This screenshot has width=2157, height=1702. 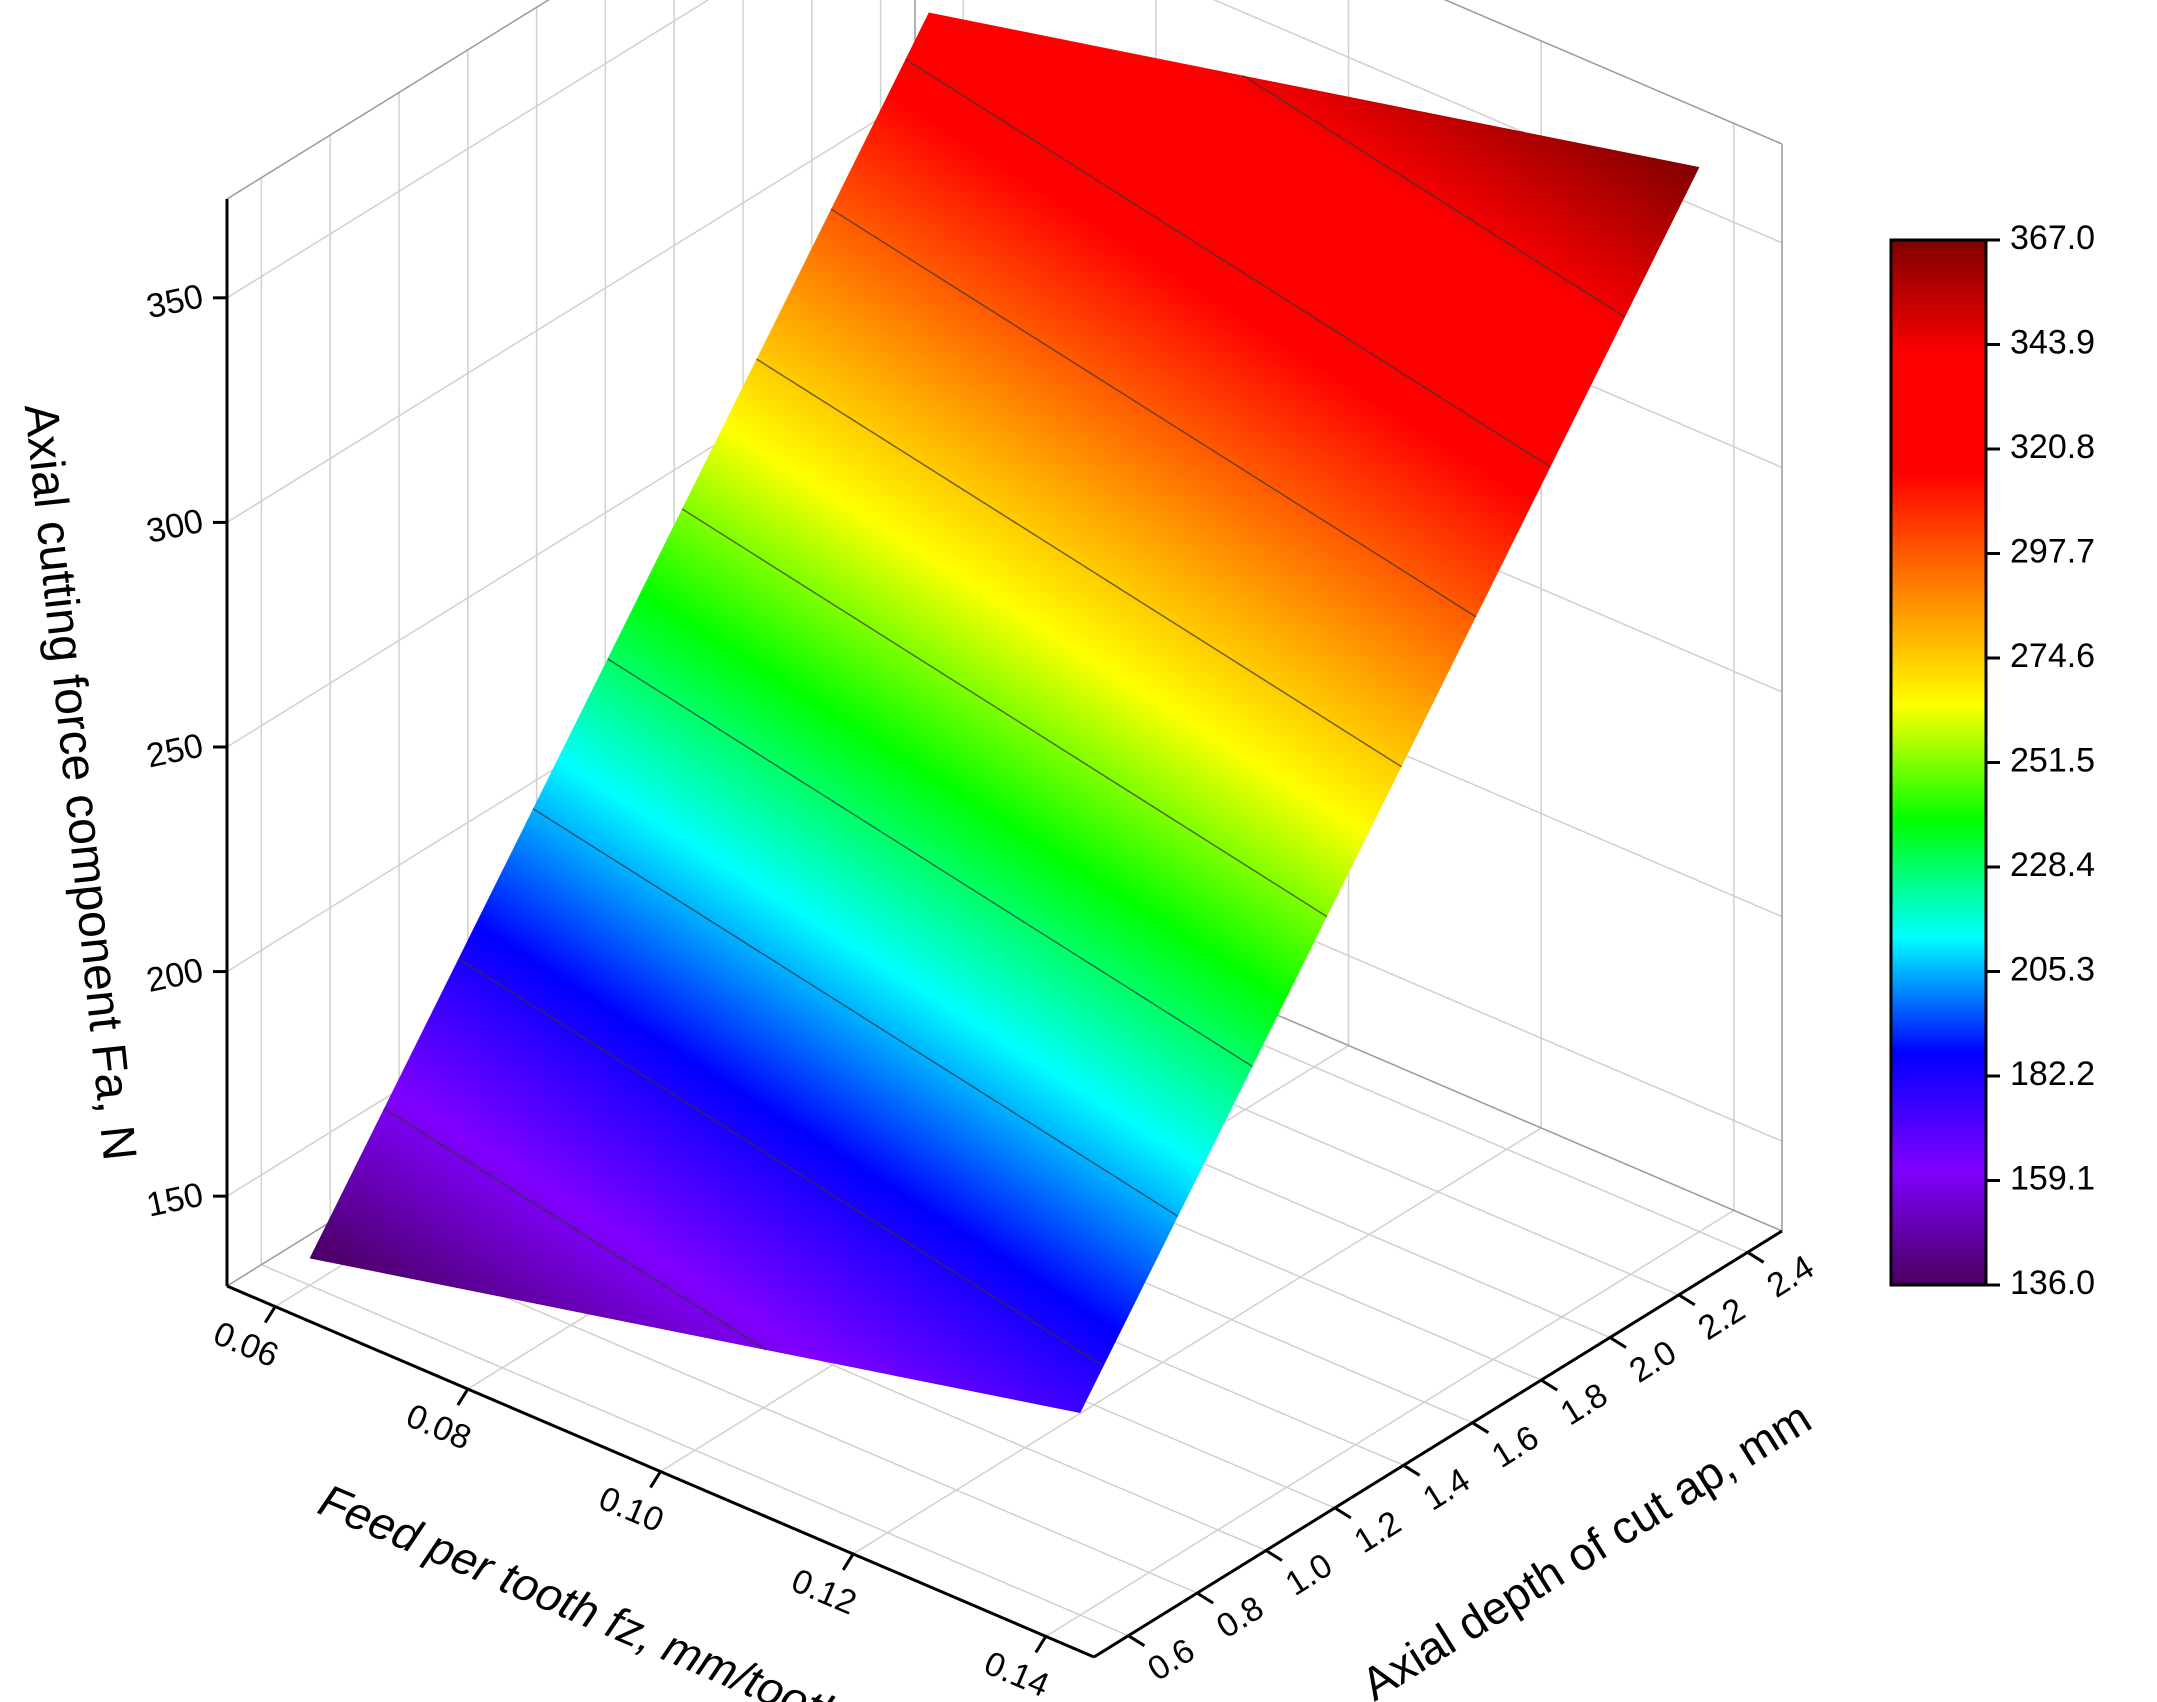 What do you see at coordinates (2052, 342) in the screenshot?
I see `colorbar-tick-label: 343.9` at bounding box center [2052, 342].